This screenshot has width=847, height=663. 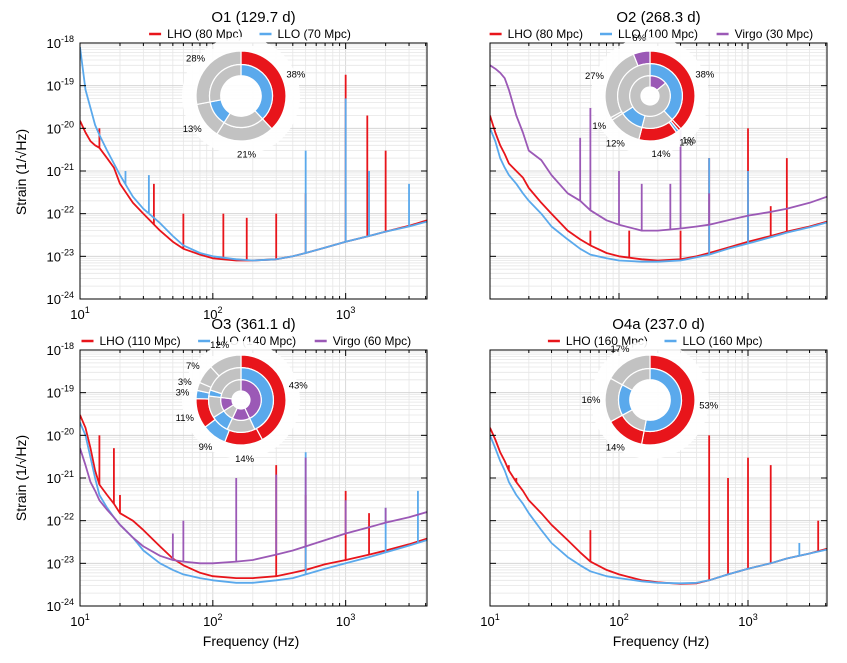 I want to click on x-axis-label-left: Frequency (Hz), so click(x=251, y=641).